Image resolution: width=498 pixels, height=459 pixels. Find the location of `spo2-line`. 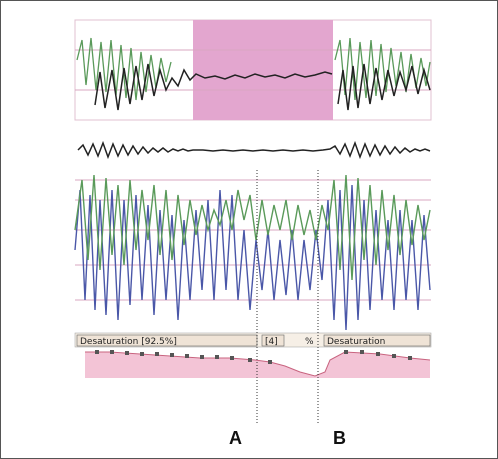

spo2-line is located at coordinates (258, 364).